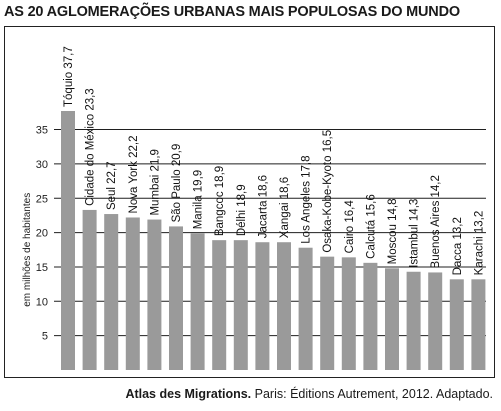 Image resolution: width=501 pixels, height=411 pixels. I want to click on bar-label: Délhi 18,9, so click(242, 210).